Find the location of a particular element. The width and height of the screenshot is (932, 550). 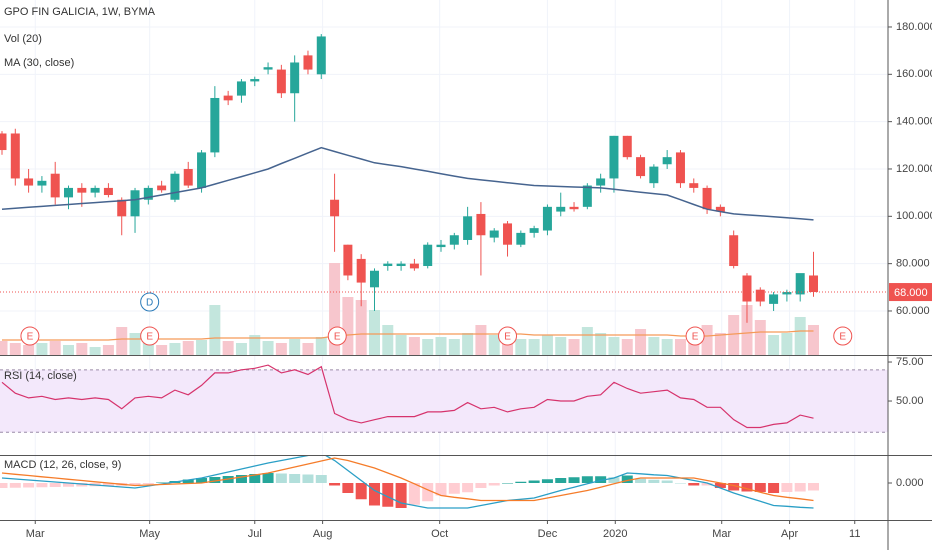

x-tick-label: May is located at coordinates (149, 534).